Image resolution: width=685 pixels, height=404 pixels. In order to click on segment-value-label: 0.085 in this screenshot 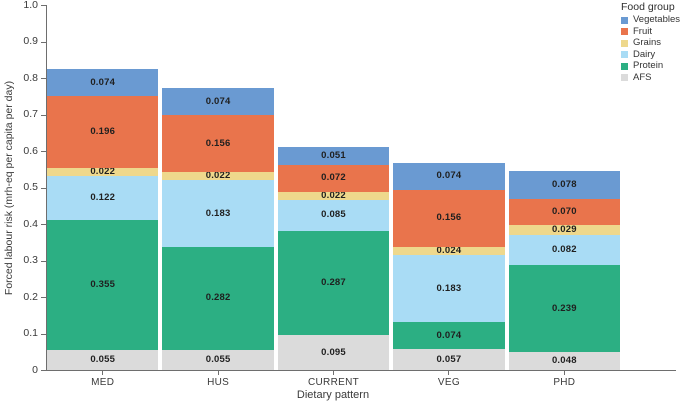, I will do `click(333, 215)`.